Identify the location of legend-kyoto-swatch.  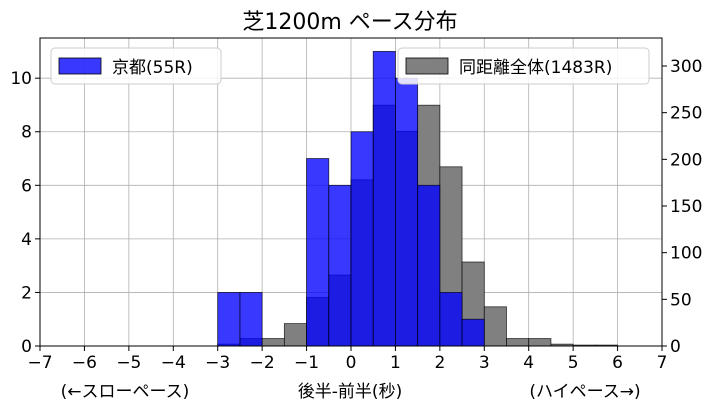
(80, 66).